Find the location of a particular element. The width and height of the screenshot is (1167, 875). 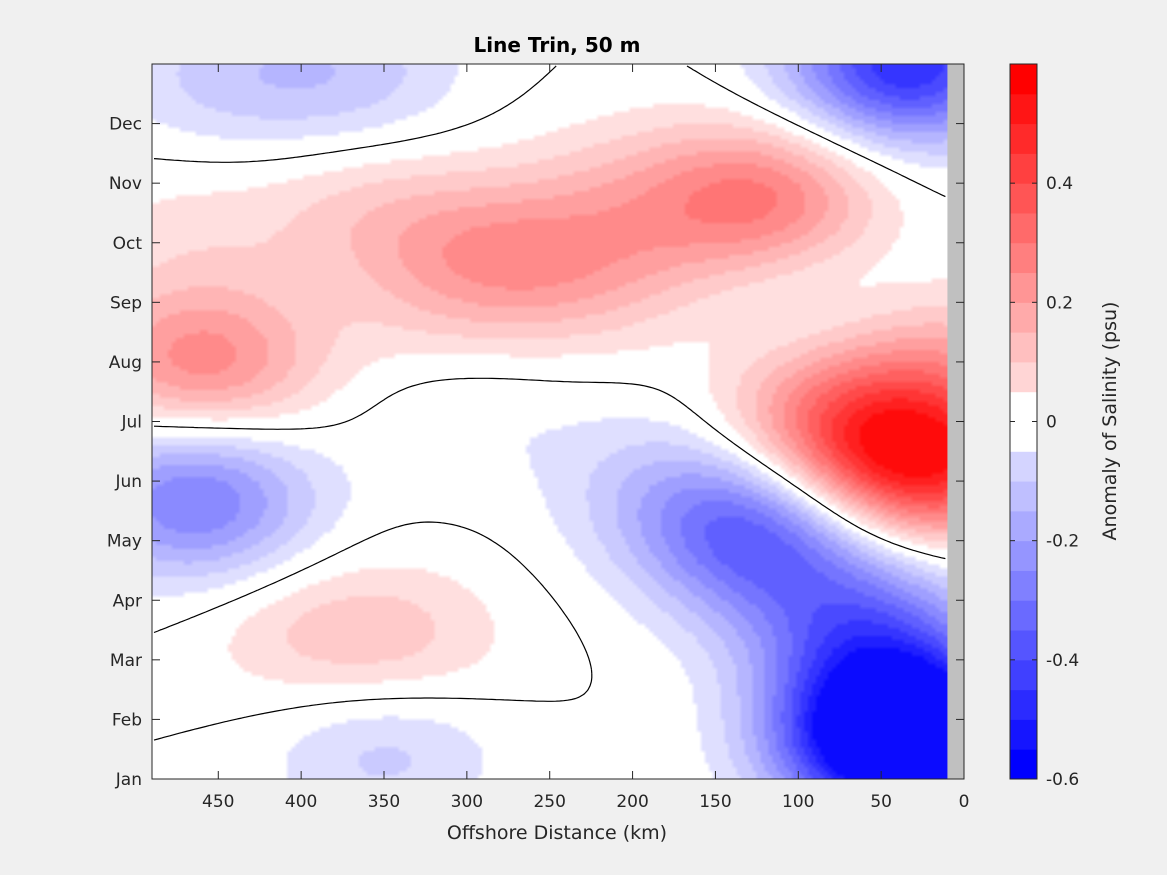

y-tick-label: Jan is located at coordinates (128, 780).